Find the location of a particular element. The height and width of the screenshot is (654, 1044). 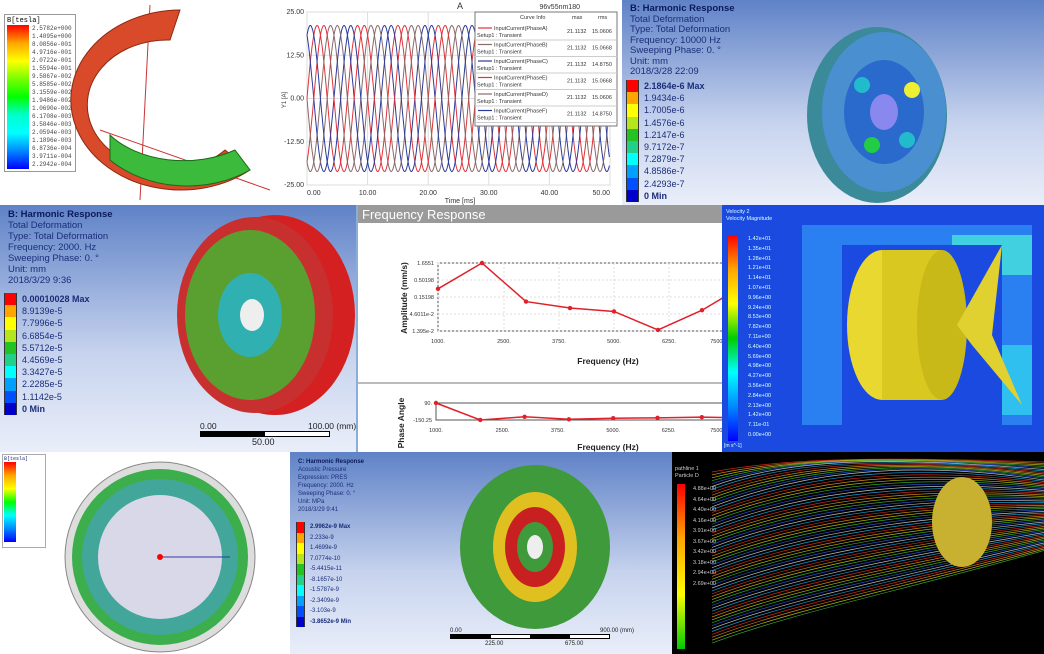

legend-label: 1.35e+01 is located at coordinates (760, 248).